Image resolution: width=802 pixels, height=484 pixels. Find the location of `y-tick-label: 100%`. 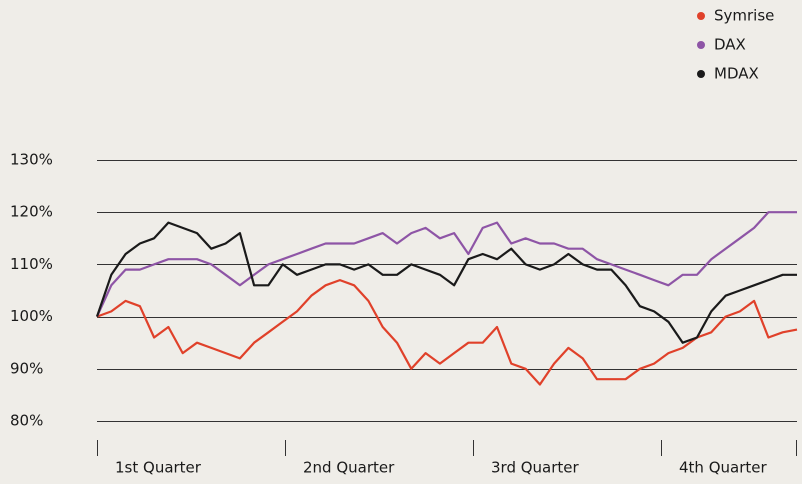

y-tick-label: 100% is located at coordinates (31, 316).